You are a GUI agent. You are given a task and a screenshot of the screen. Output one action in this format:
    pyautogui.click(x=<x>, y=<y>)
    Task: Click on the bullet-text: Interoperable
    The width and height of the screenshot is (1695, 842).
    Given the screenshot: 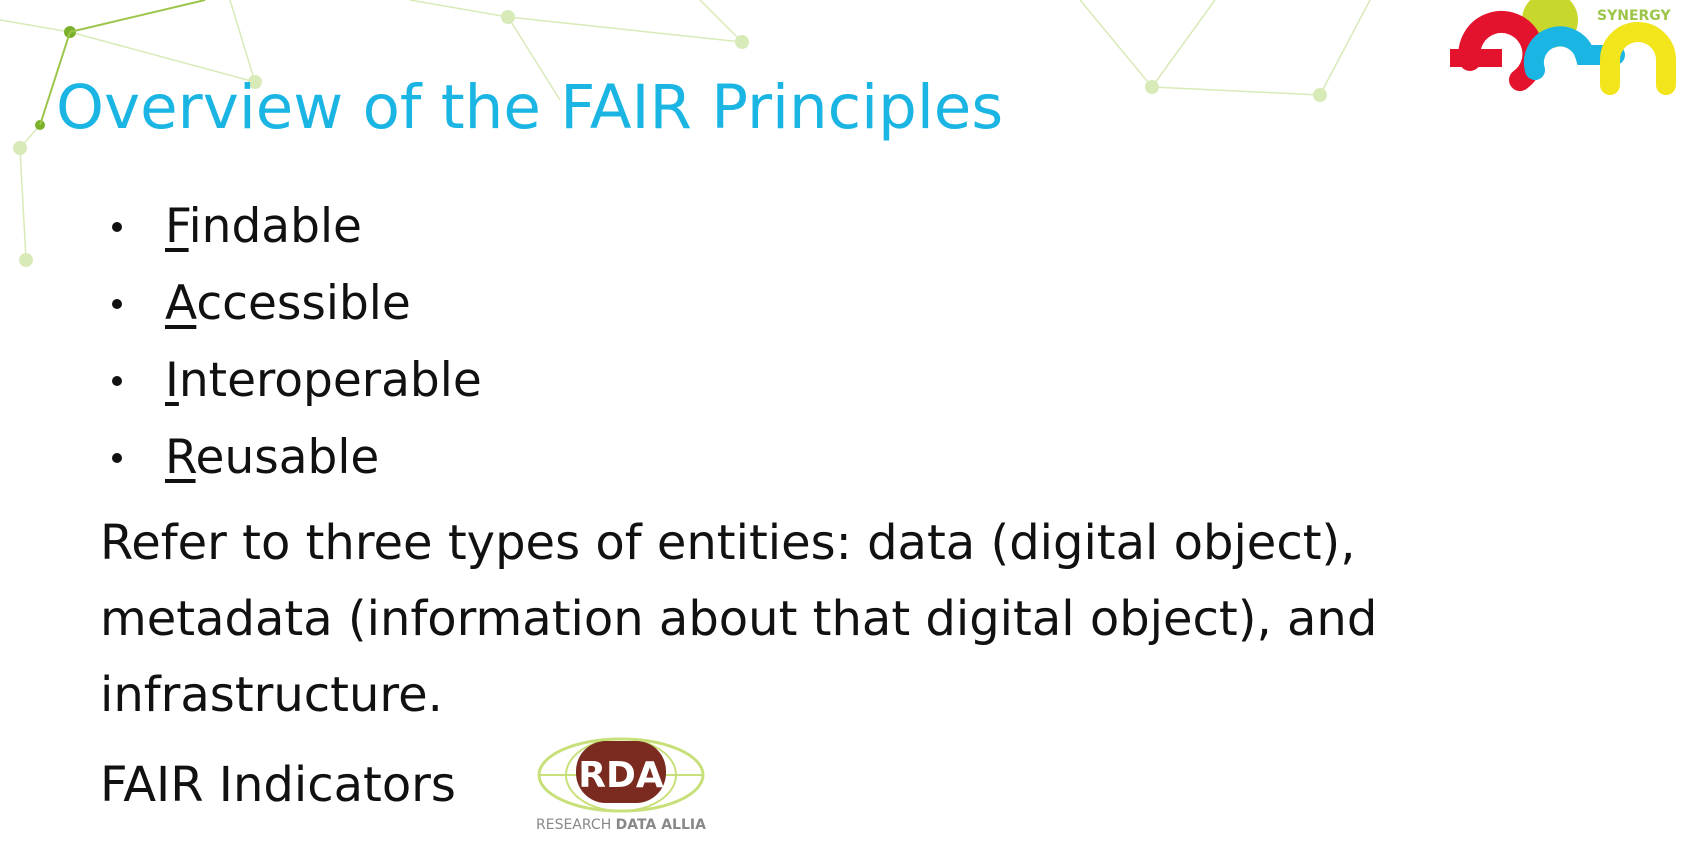 What is the action you would take?
    pyautogui.click(x=323, y=380)
    